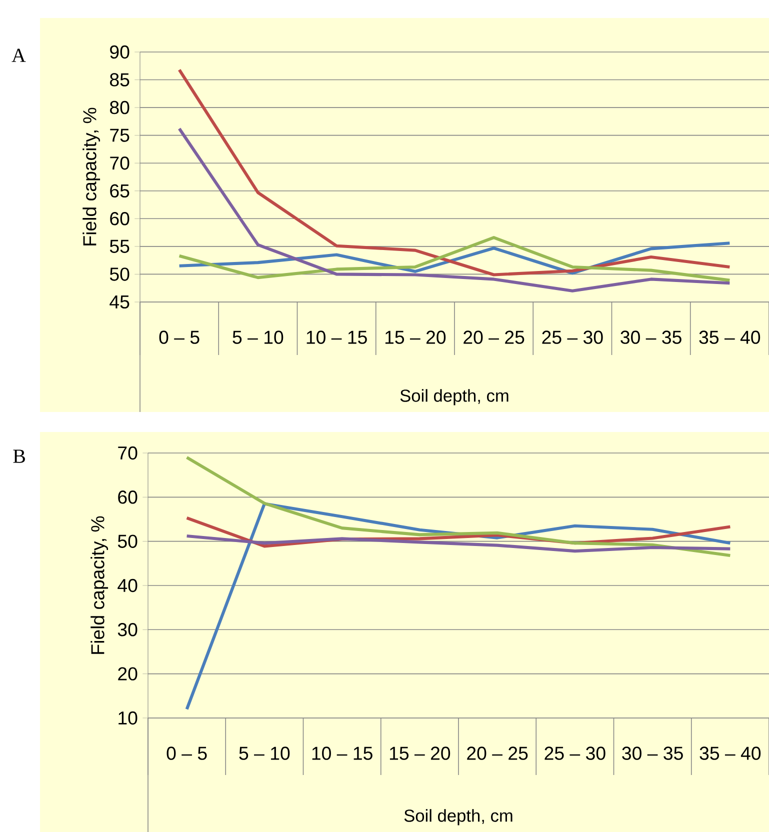  What do you see at coordinates (128, 585) in the screenshot?
I see `y-tick-label: 40` at bounding box center [128, 585].